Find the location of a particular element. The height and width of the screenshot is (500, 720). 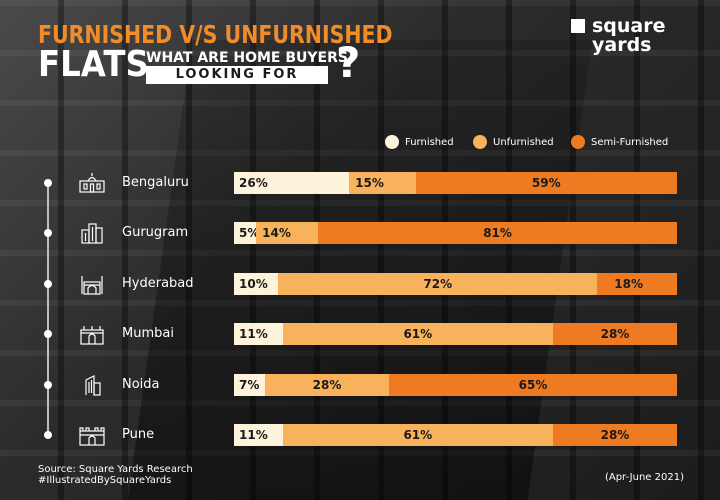

bar-segment-unfurnished: 28% is located at coordinates (327, 385).